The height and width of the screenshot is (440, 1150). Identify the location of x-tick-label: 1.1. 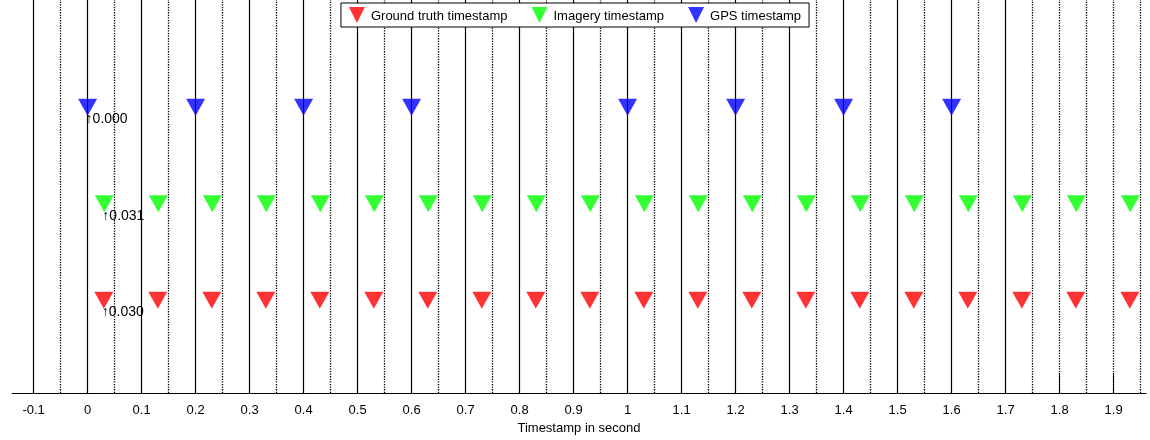
(681, 409).